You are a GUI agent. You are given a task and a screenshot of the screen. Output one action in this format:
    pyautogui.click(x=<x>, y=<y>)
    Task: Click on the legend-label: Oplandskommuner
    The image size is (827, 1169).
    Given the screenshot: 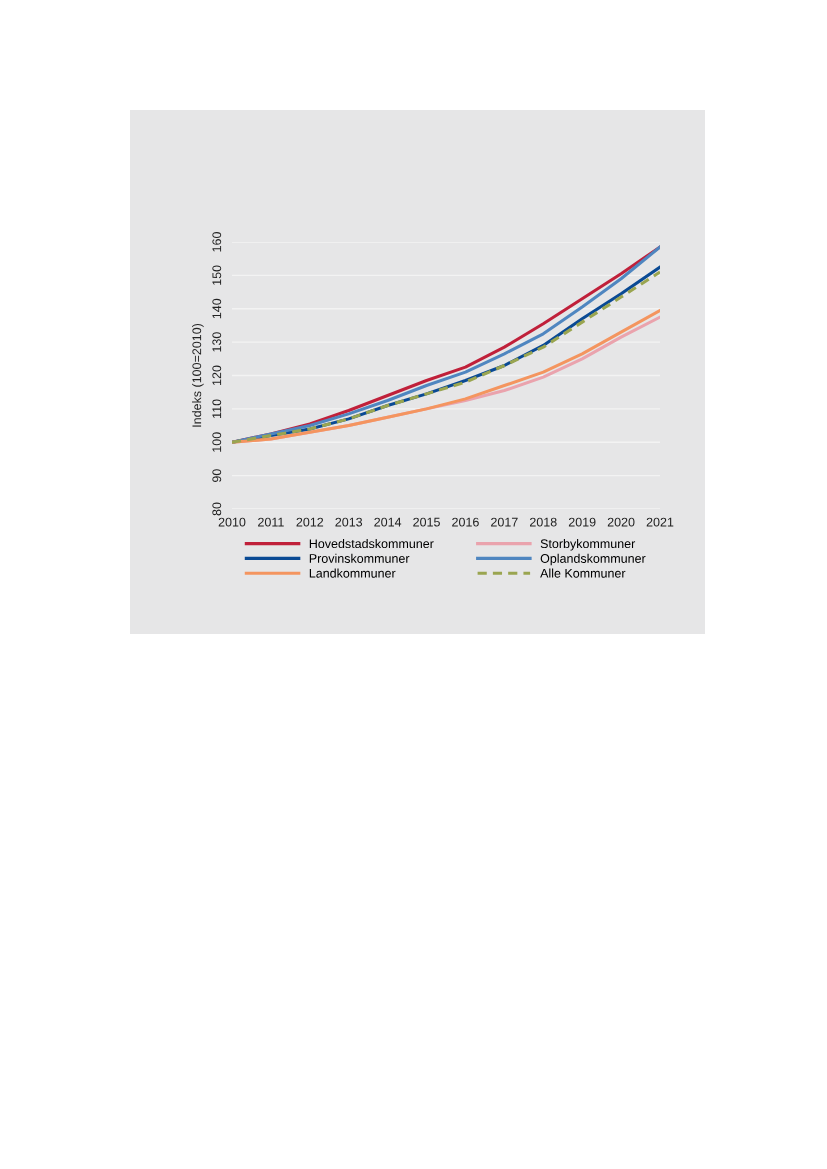 What is the action you would take?
    pyautogui.click(x=593, y=559)
    